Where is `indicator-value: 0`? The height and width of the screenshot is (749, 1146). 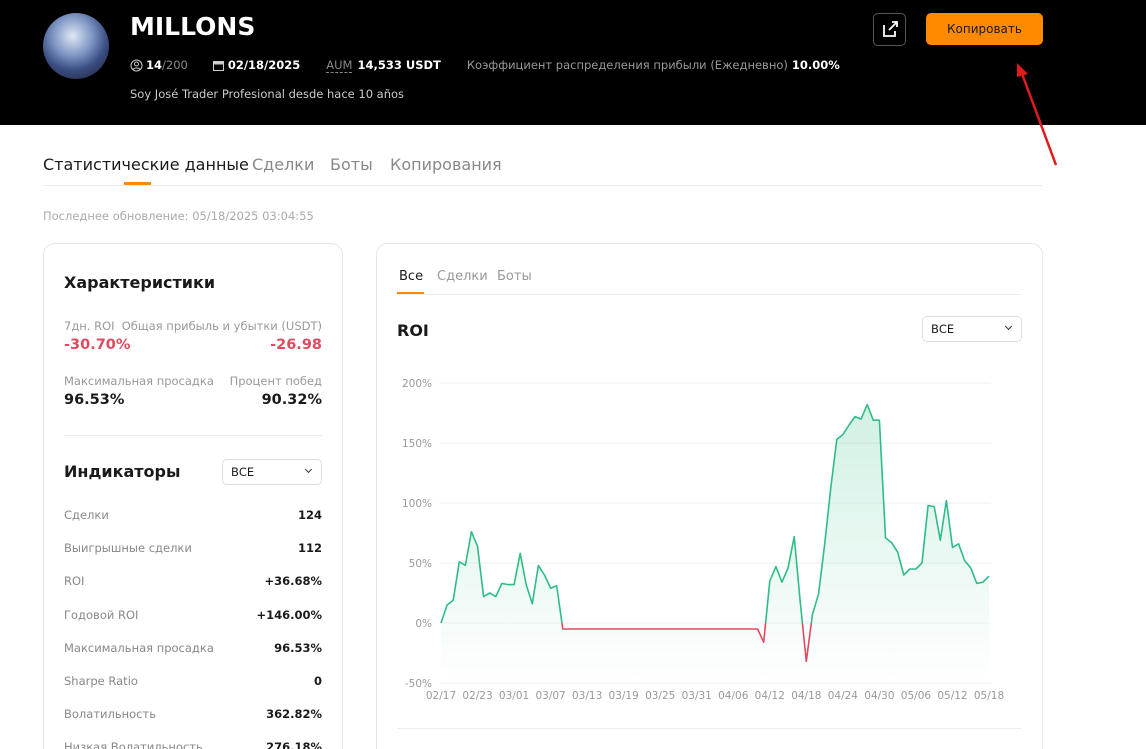 indicator-value: 0 is located at coordinates (317, 681).